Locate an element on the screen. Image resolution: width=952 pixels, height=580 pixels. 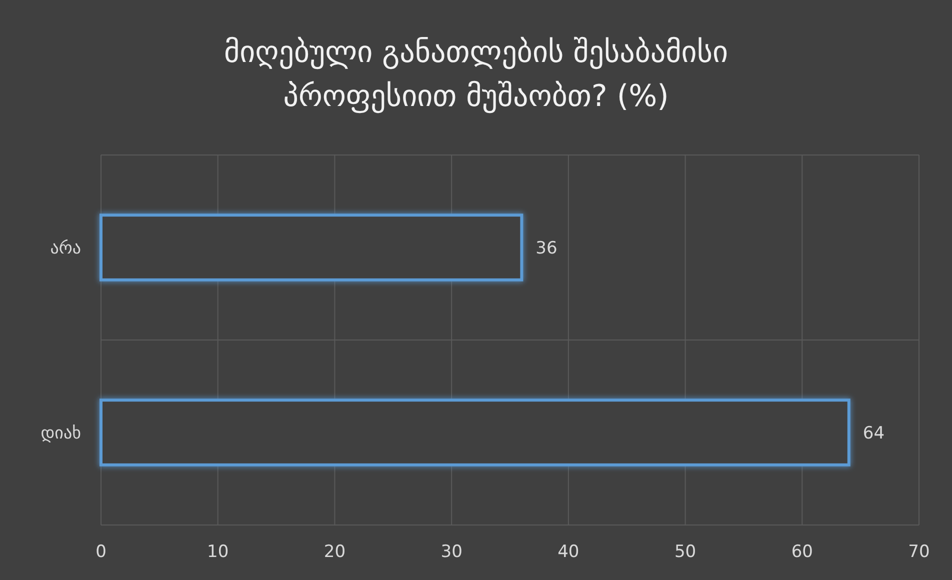
x-tick-label: 20 is located at coordinates (335, 552).